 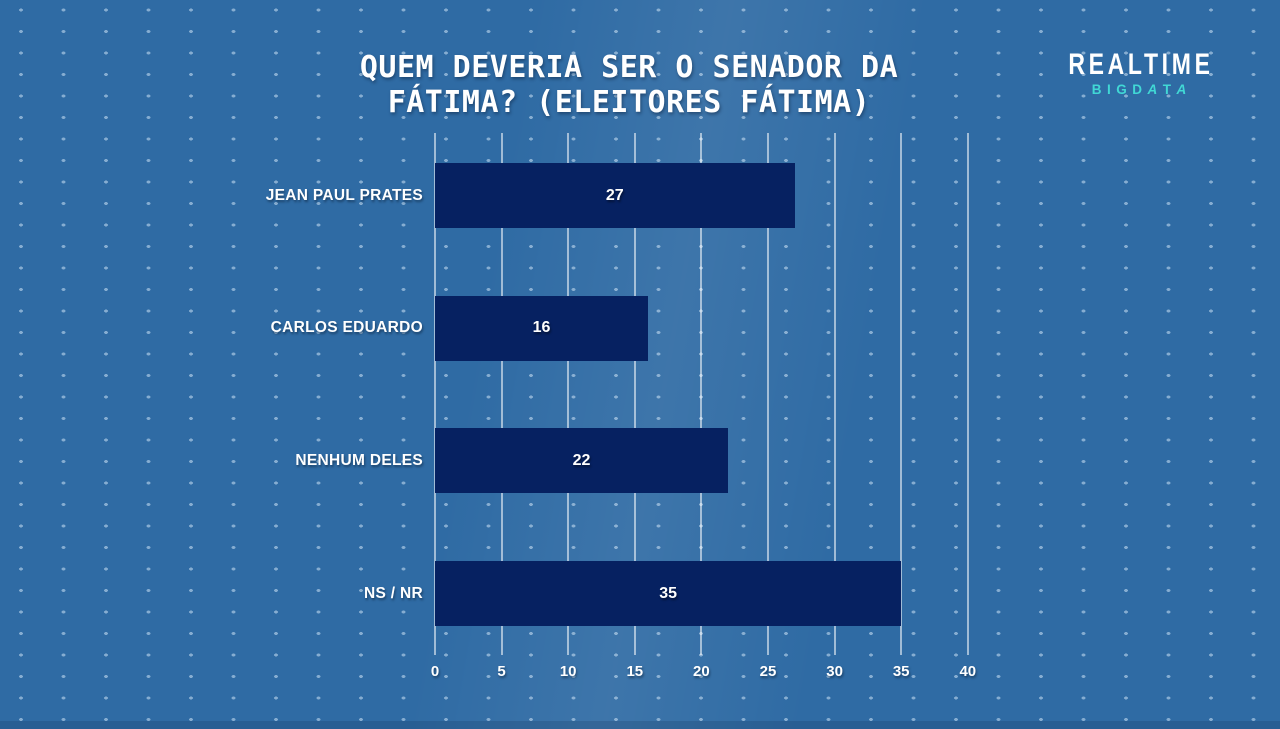 I want to click on logo-bigdata-text: BIGDATA, so click(x=1141, y=89).